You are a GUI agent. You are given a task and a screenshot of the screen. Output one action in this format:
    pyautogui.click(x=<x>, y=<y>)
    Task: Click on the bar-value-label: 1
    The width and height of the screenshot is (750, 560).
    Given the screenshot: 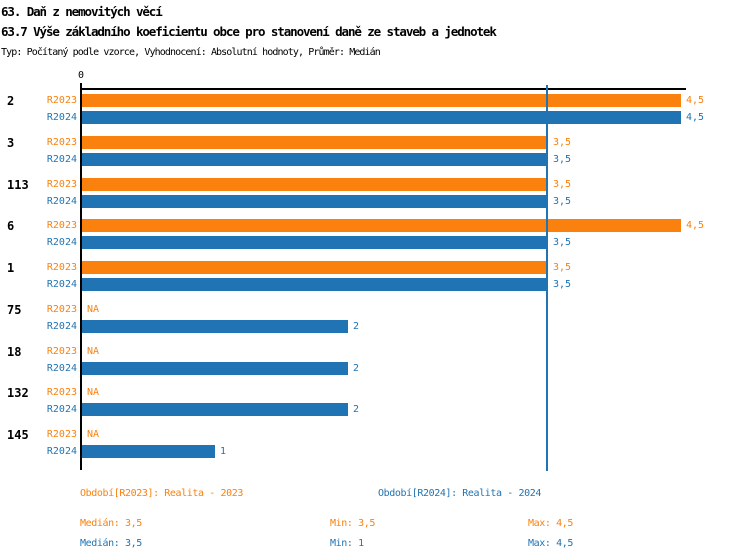 What is the action you would take?
    pyautogui.click(x=223, y=451)
    